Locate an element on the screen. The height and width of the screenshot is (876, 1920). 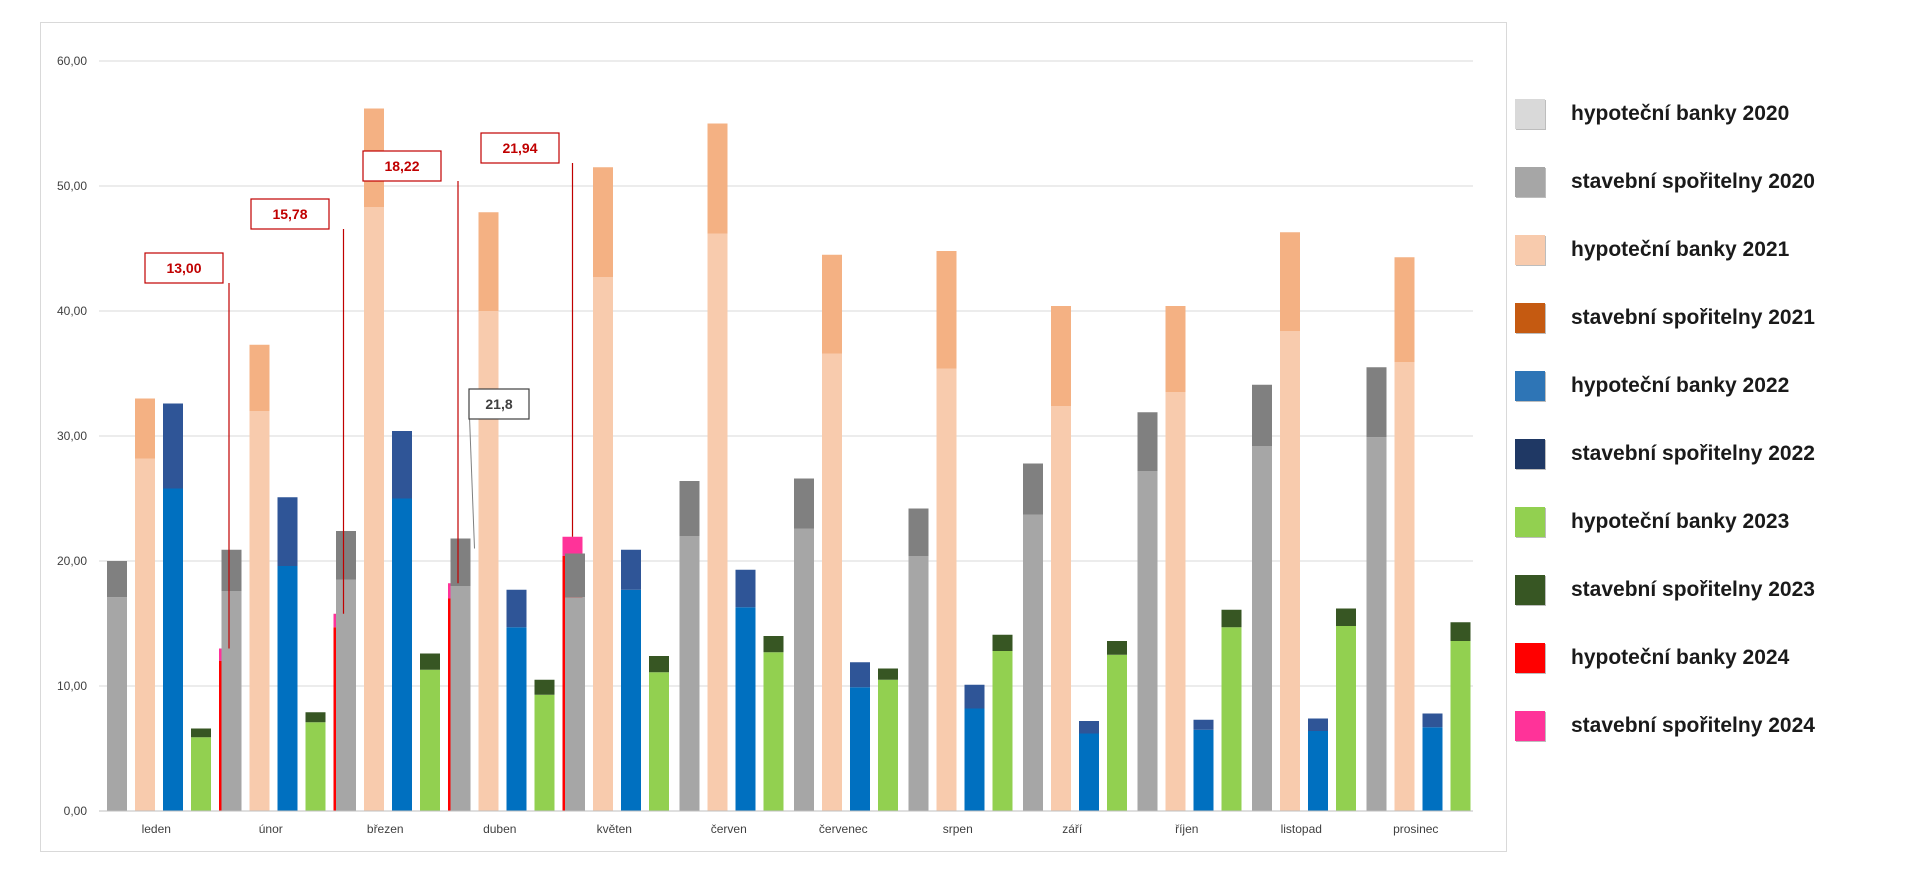
x-tick-label: říjen is located at coordinates (1186, 829).